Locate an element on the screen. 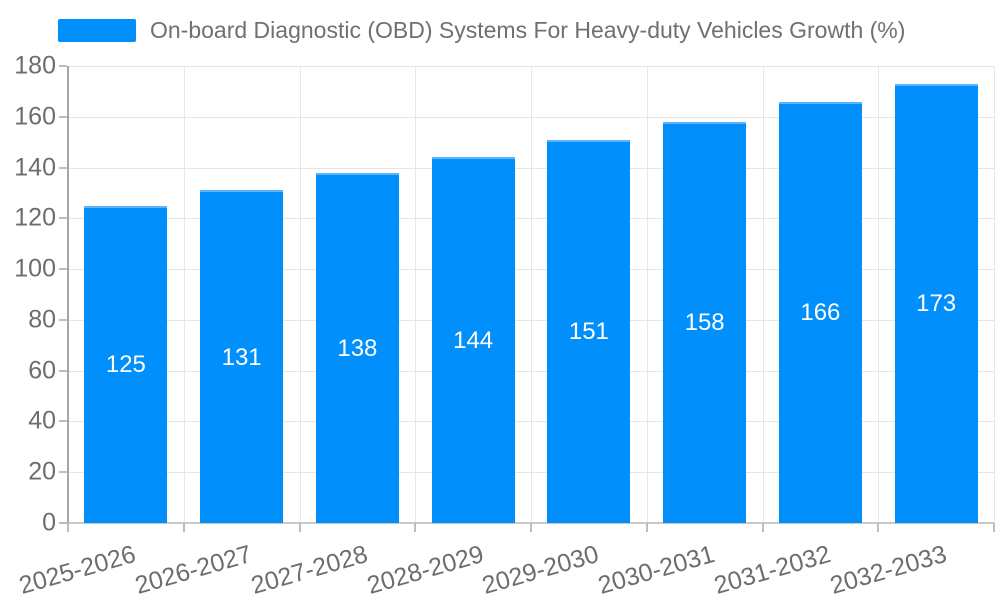 This screenshot has width=1000, height=600. bar-value-label: 138 is located at coordinates (357, 348).